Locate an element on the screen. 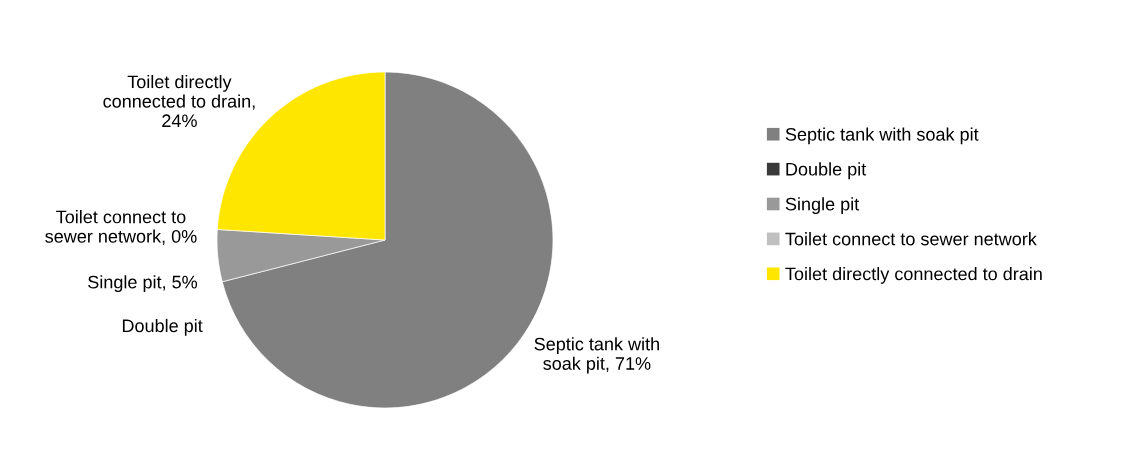 This screenshot has height=457, width=1146. legend-label: Toilet connect to sewer network is located at coordinates (911, 239).